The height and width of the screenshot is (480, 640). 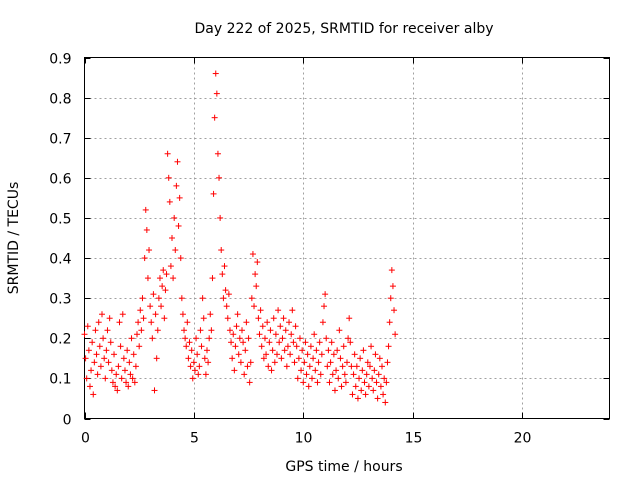 I want to click on y-axis-label: SRMTID / TECUs, so click(x=14, y=238).